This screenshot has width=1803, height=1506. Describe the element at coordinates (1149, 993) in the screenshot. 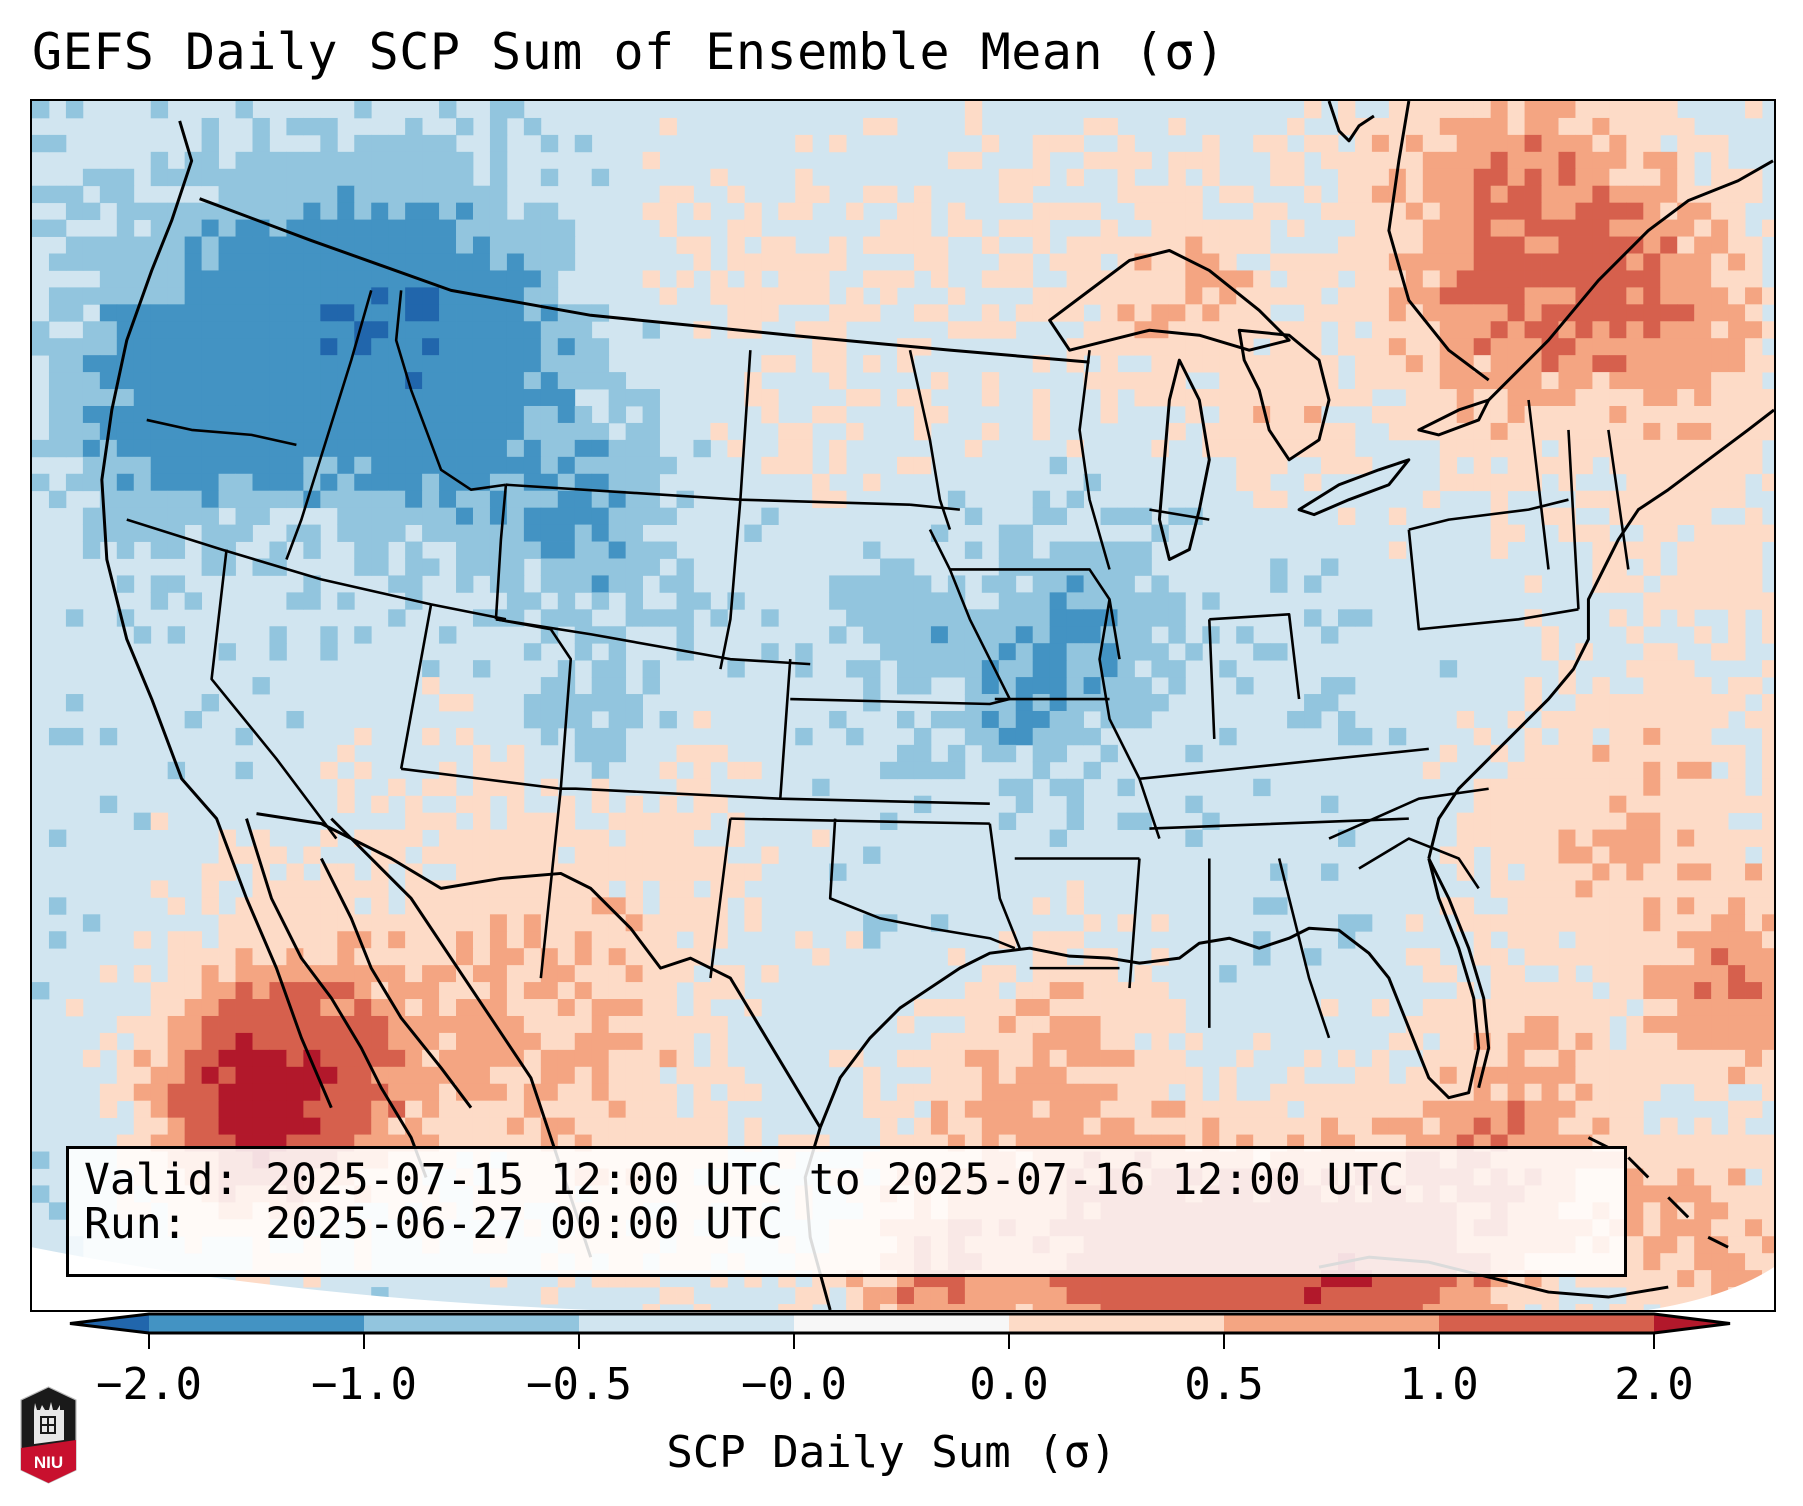

I see `gulf-coastline` at that location.